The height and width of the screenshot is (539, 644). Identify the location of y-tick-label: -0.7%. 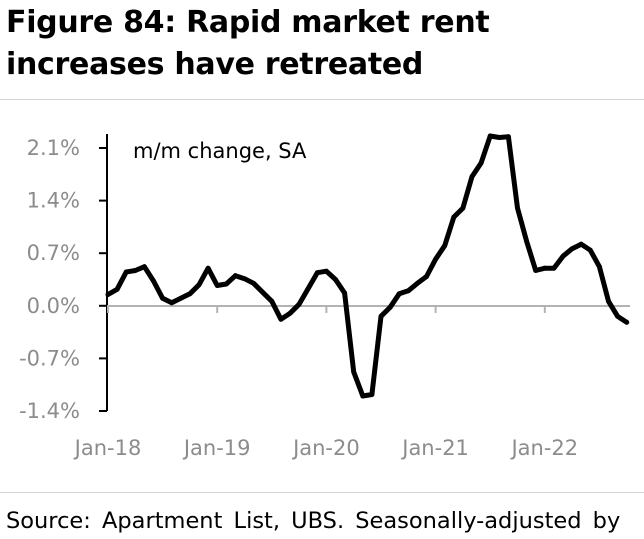
(49, 358).